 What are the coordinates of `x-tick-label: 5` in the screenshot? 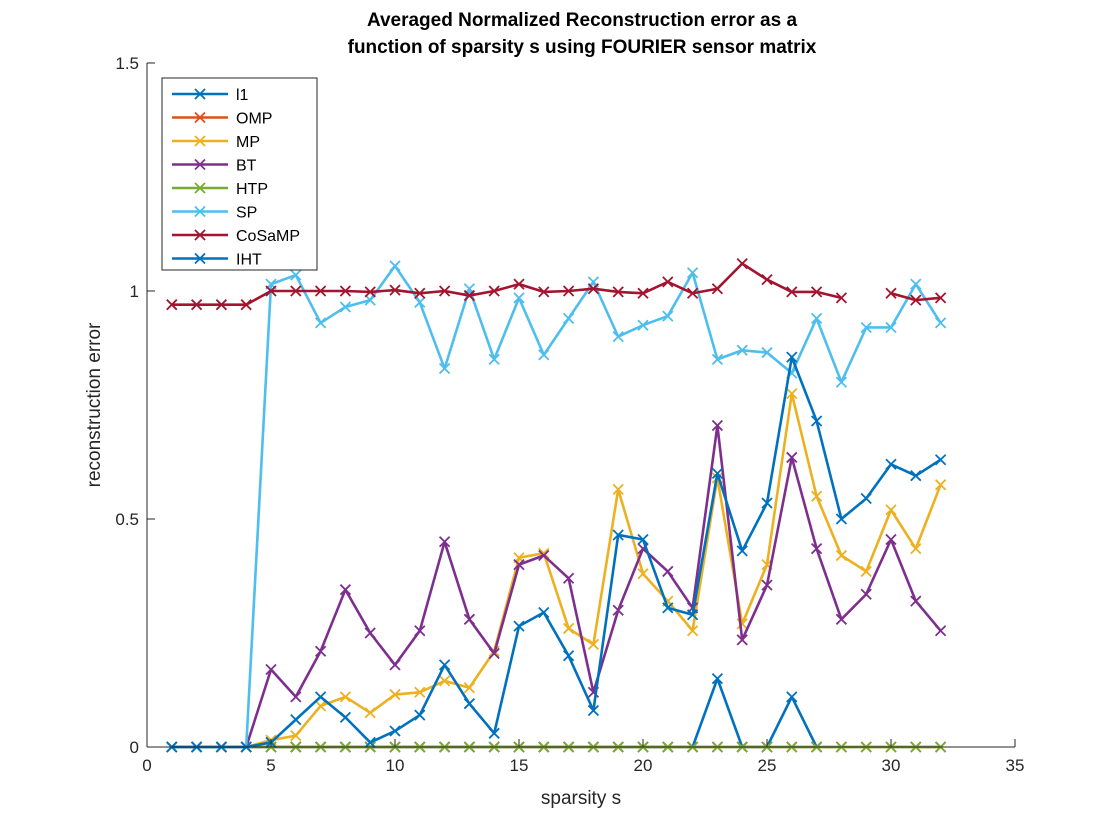 It's located at (270, 765).